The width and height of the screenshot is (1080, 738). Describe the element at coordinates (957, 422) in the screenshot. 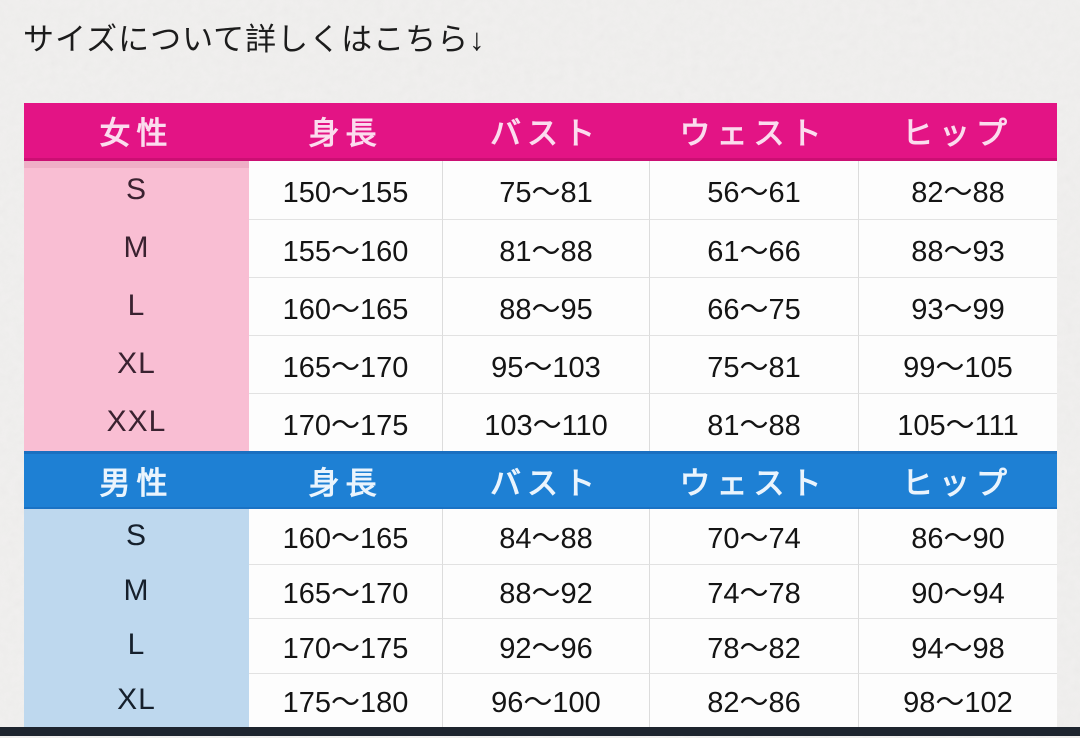

I see `value-cell: 105〜111` at that location.